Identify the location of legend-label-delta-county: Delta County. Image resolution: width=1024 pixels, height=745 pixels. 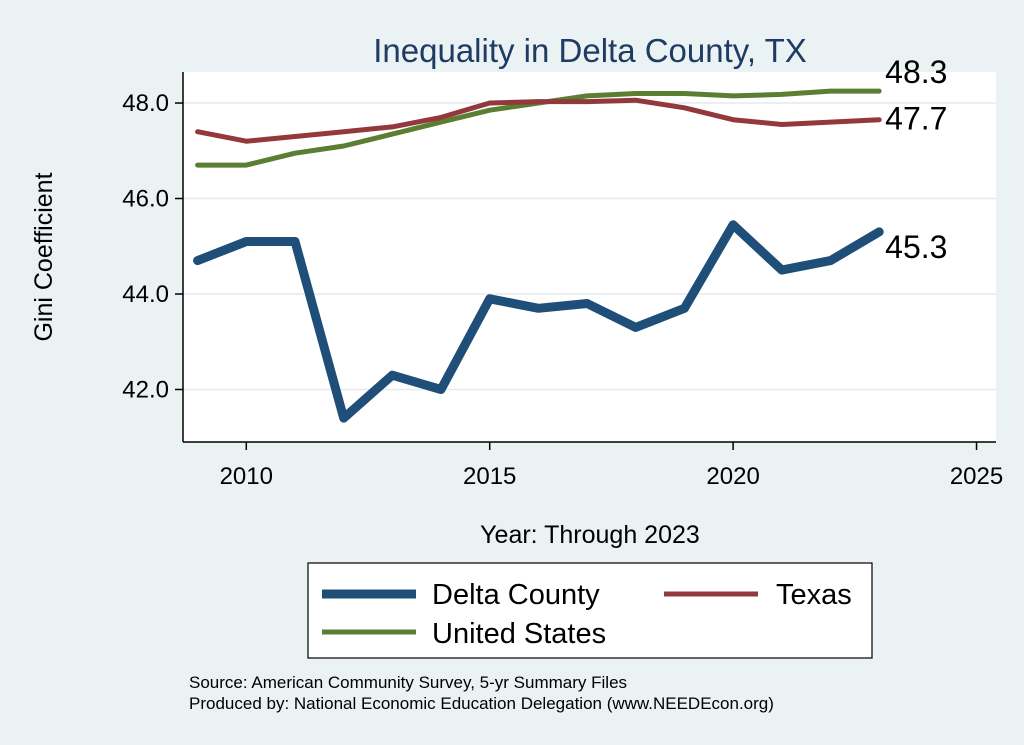
(516, 595).